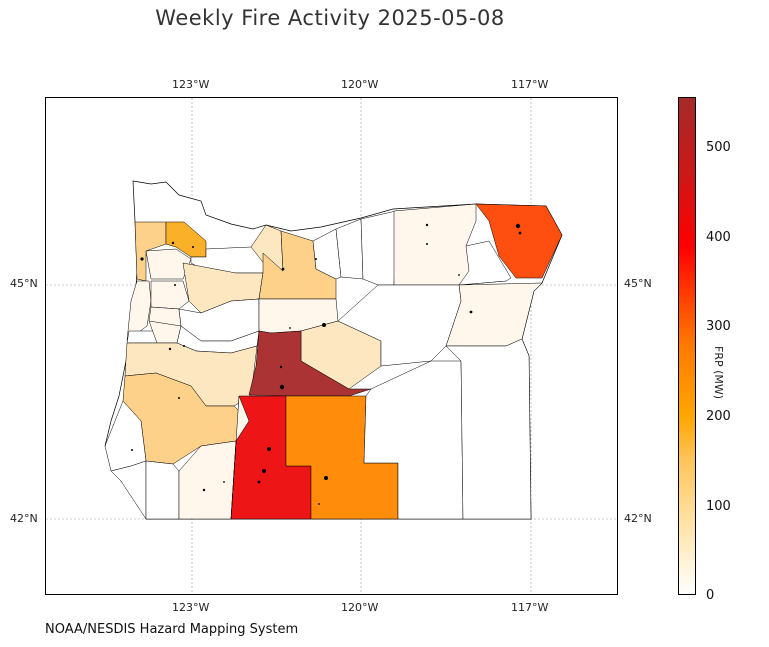  I want to click on county-curry, so click(128, 490).